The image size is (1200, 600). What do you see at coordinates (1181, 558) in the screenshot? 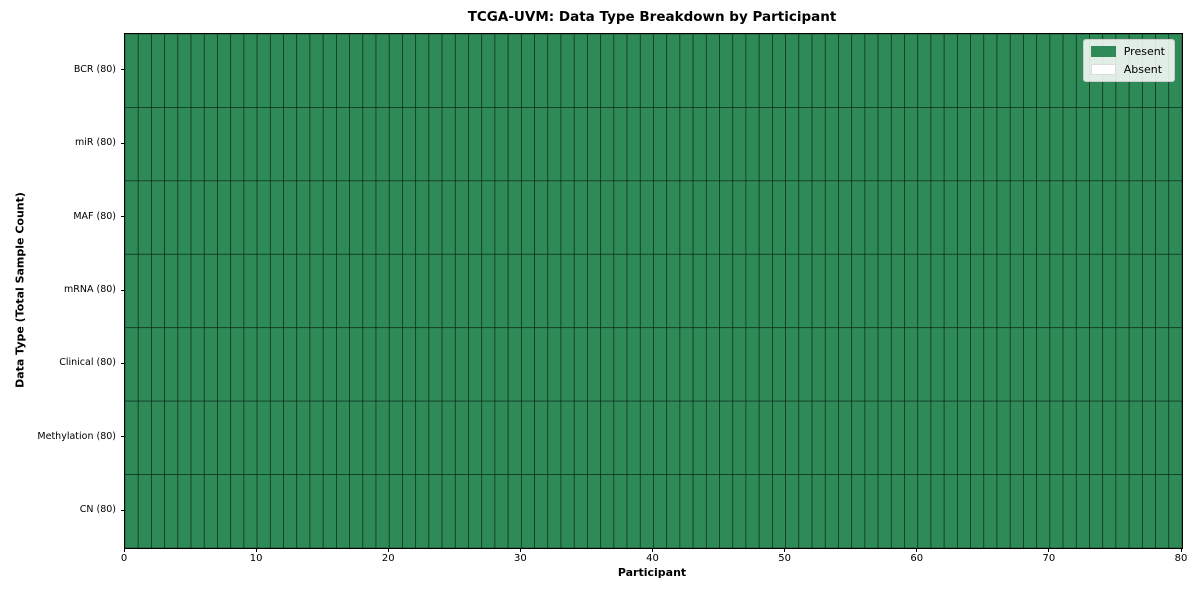
I see `x-tick-label: 80` at bounding box center [1181, 558].